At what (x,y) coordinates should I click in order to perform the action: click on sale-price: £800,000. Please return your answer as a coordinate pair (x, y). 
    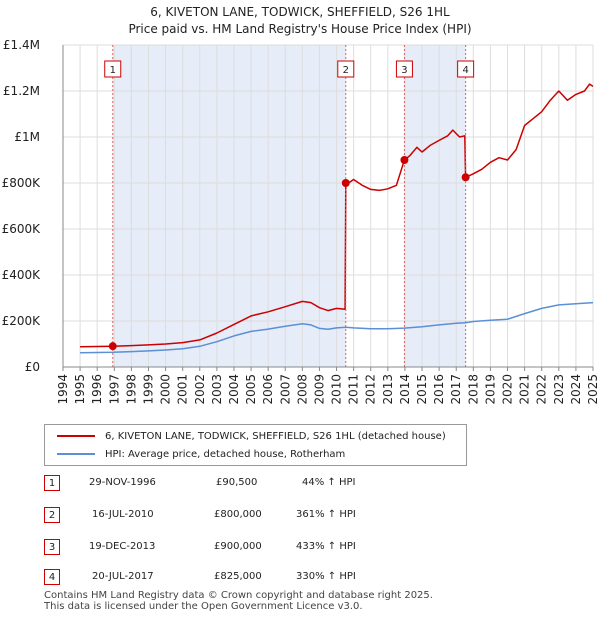
    Looking at the image, I should click on (238, 514).